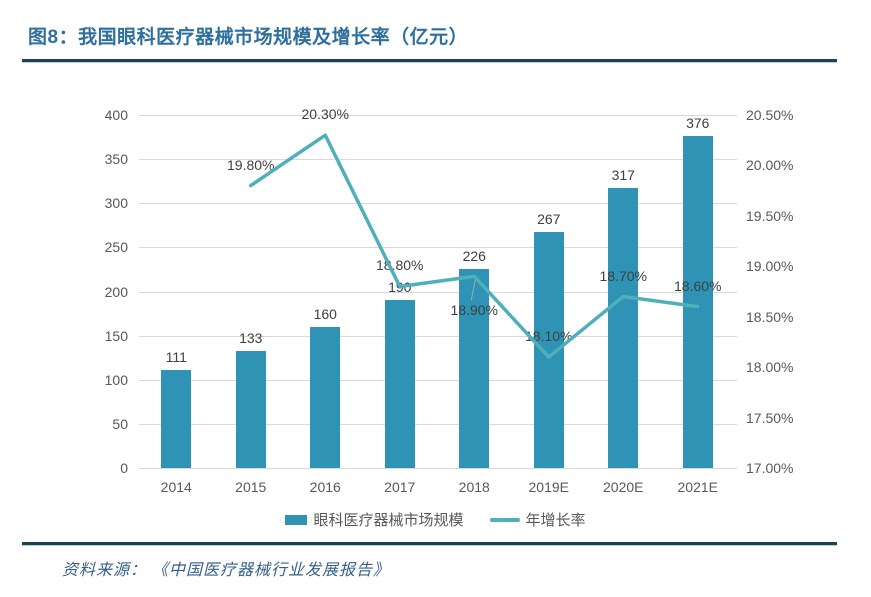 The height and width of the screenshot is (597, 871). I want to click on bar-value-label: 226, so click(474, 255).